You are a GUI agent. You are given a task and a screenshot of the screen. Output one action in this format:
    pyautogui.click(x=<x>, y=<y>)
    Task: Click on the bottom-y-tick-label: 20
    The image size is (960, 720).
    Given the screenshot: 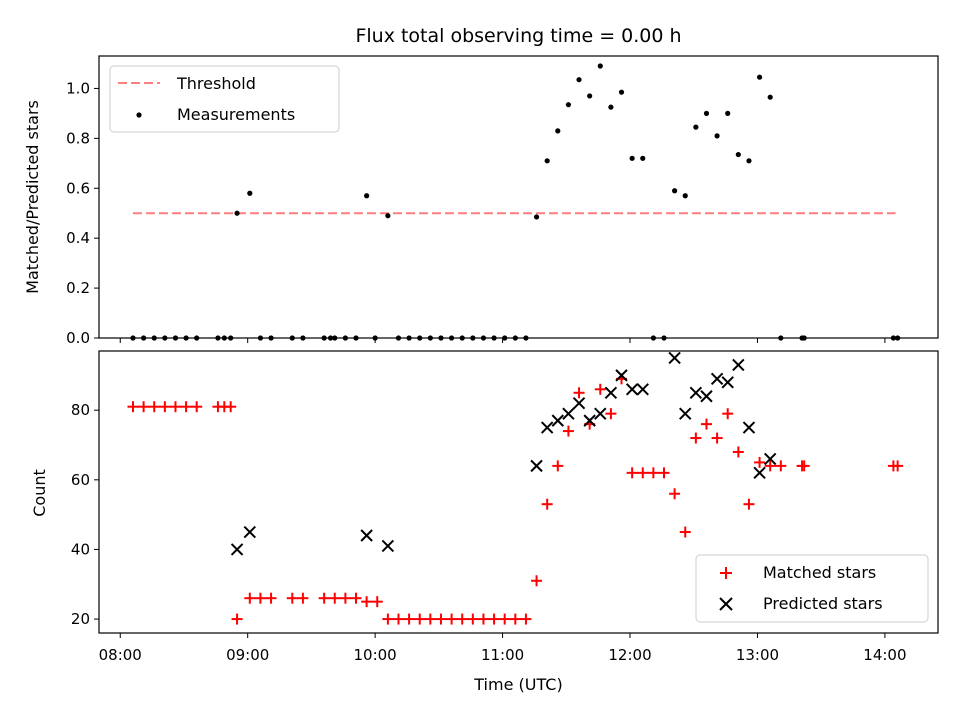 What is the action you would take?
    pyautogui.click(x=80, y=619)
    